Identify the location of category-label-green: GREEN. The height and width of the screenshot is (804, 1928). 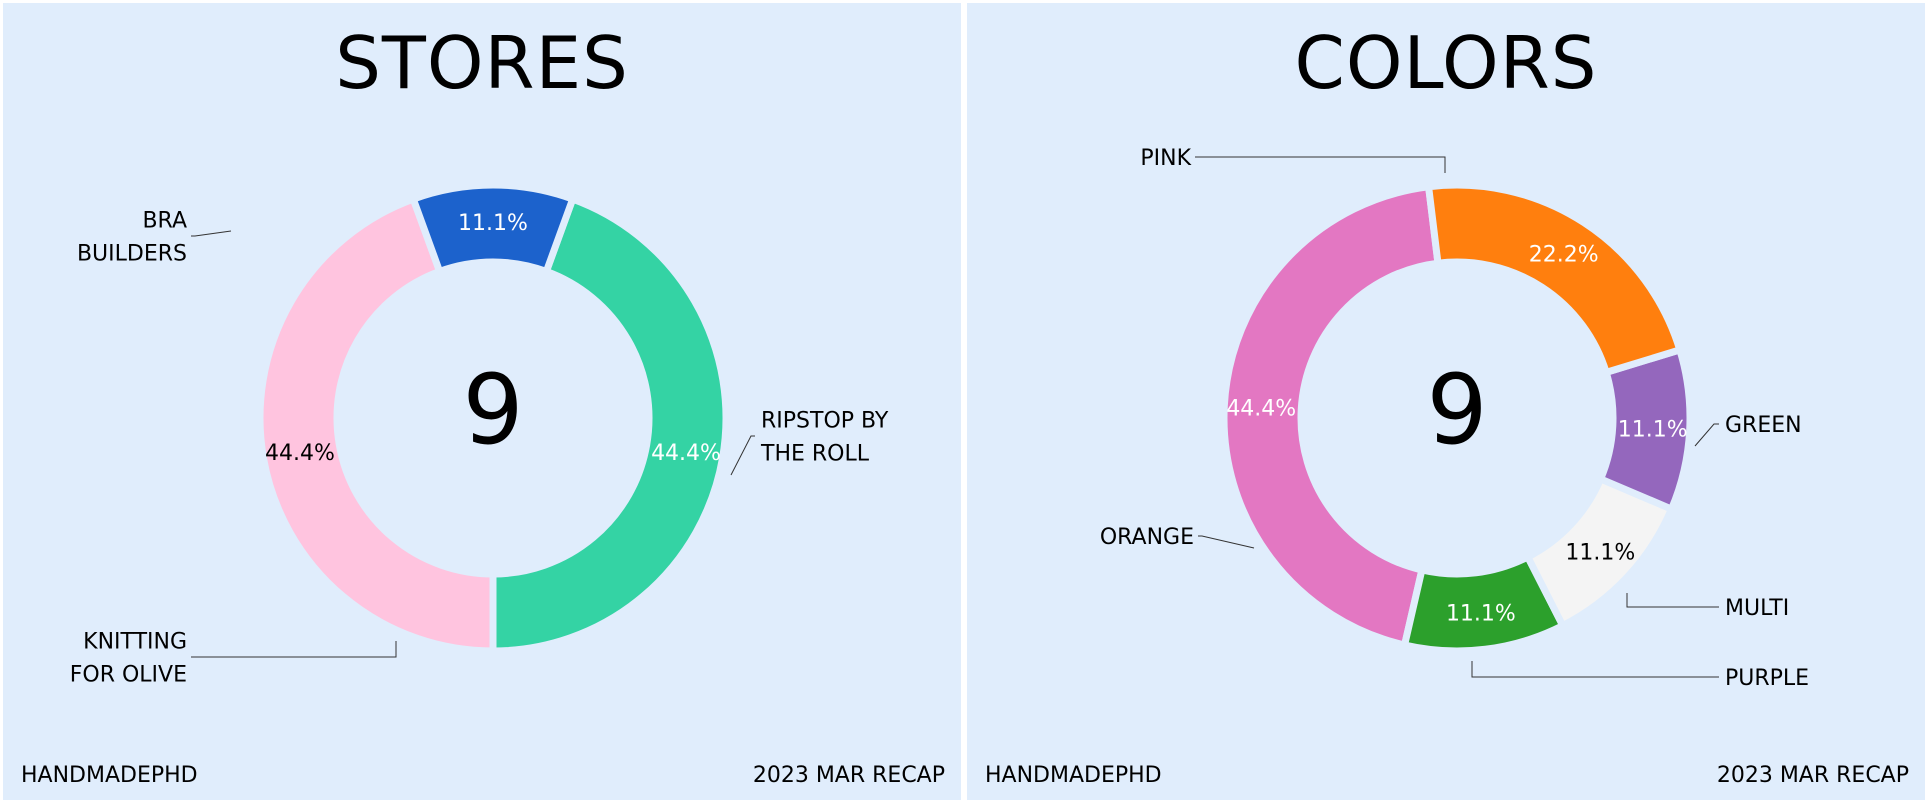
(1763, 425).